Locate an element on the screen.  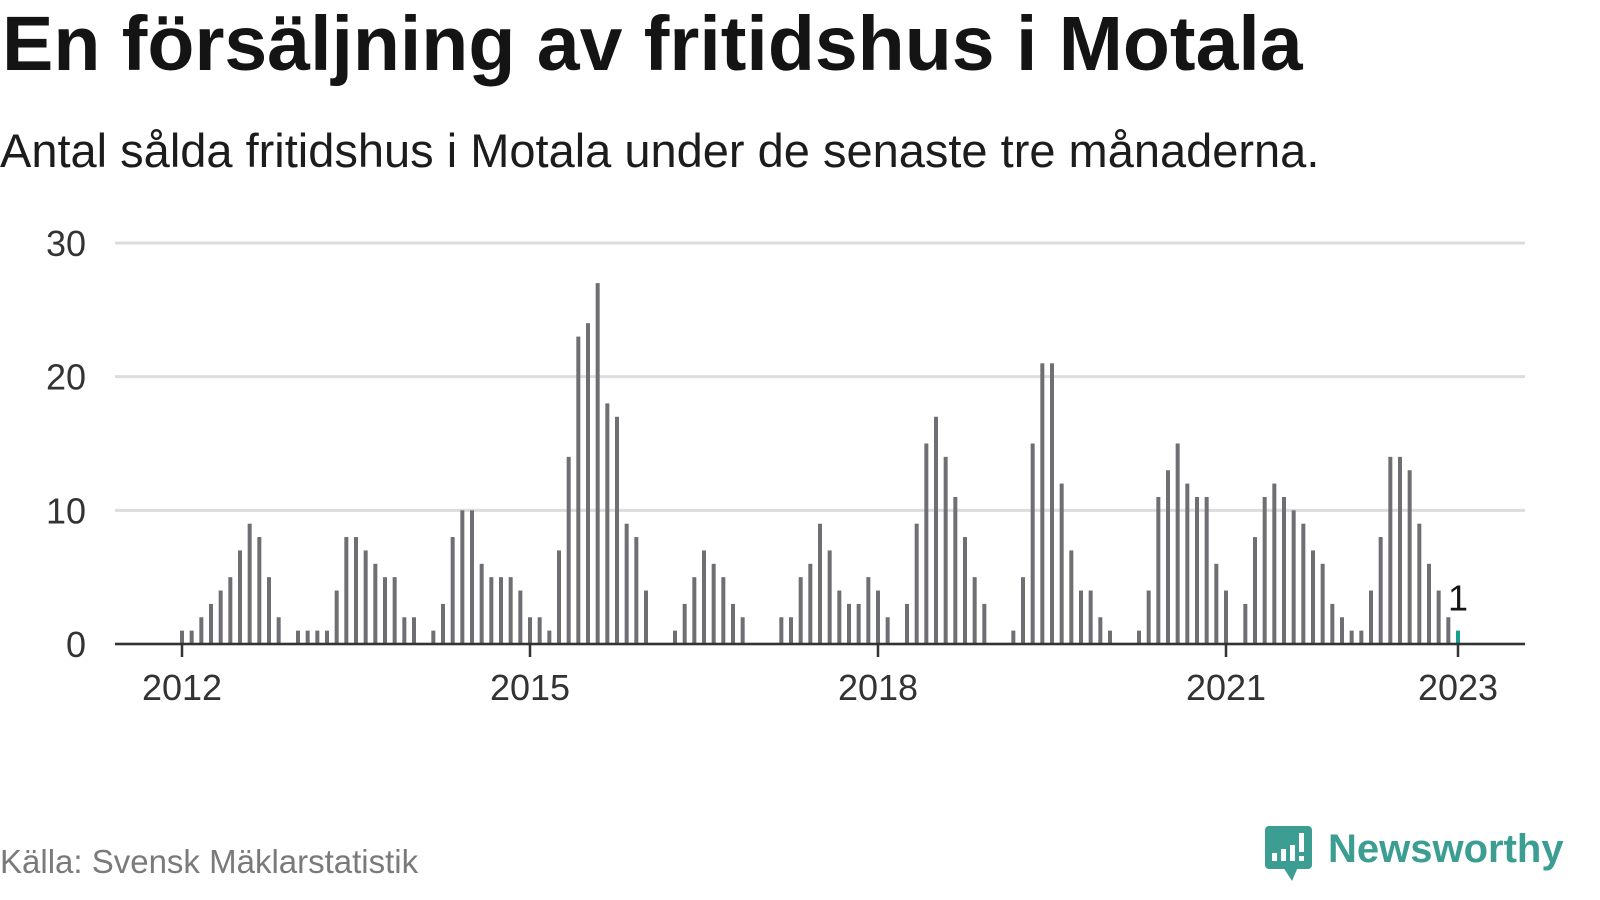
chart-title: En försäljning av fritidshus i Motala is located at coordinates (653, 44).